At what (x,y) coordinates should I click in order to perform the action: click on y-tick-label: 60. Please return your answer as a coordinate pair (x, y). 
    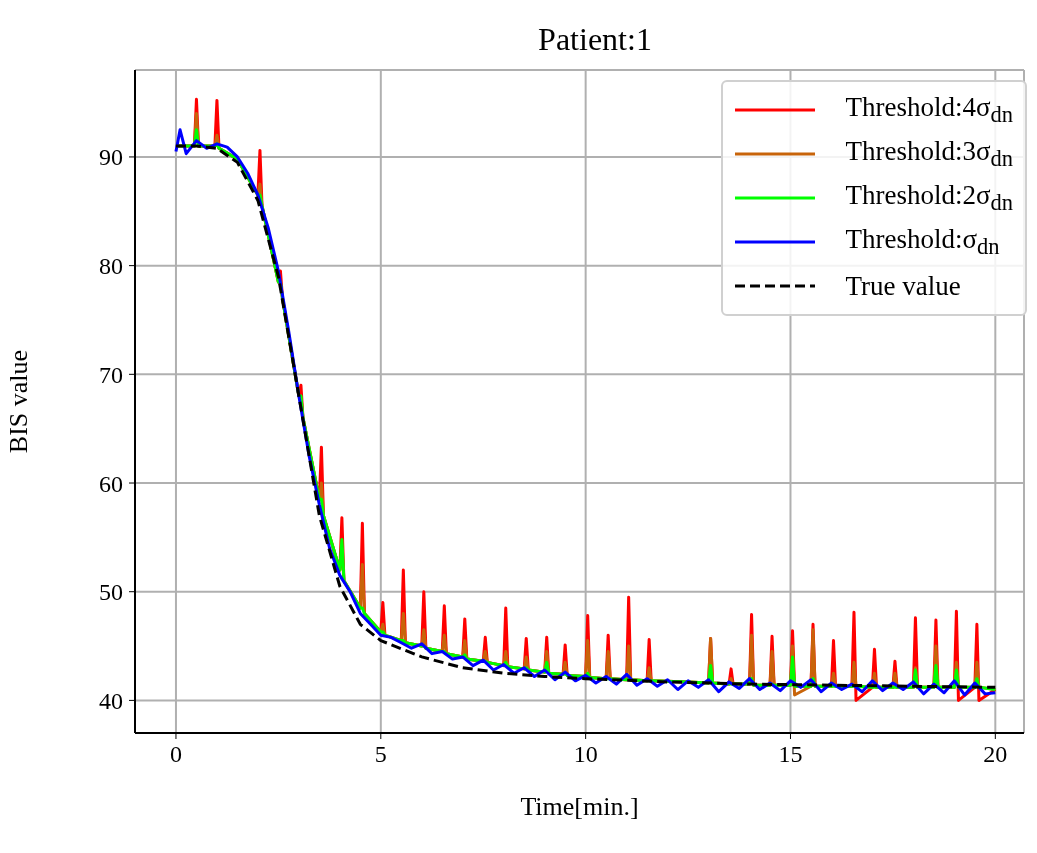
    Looking at the image, I should click on (111, 483).